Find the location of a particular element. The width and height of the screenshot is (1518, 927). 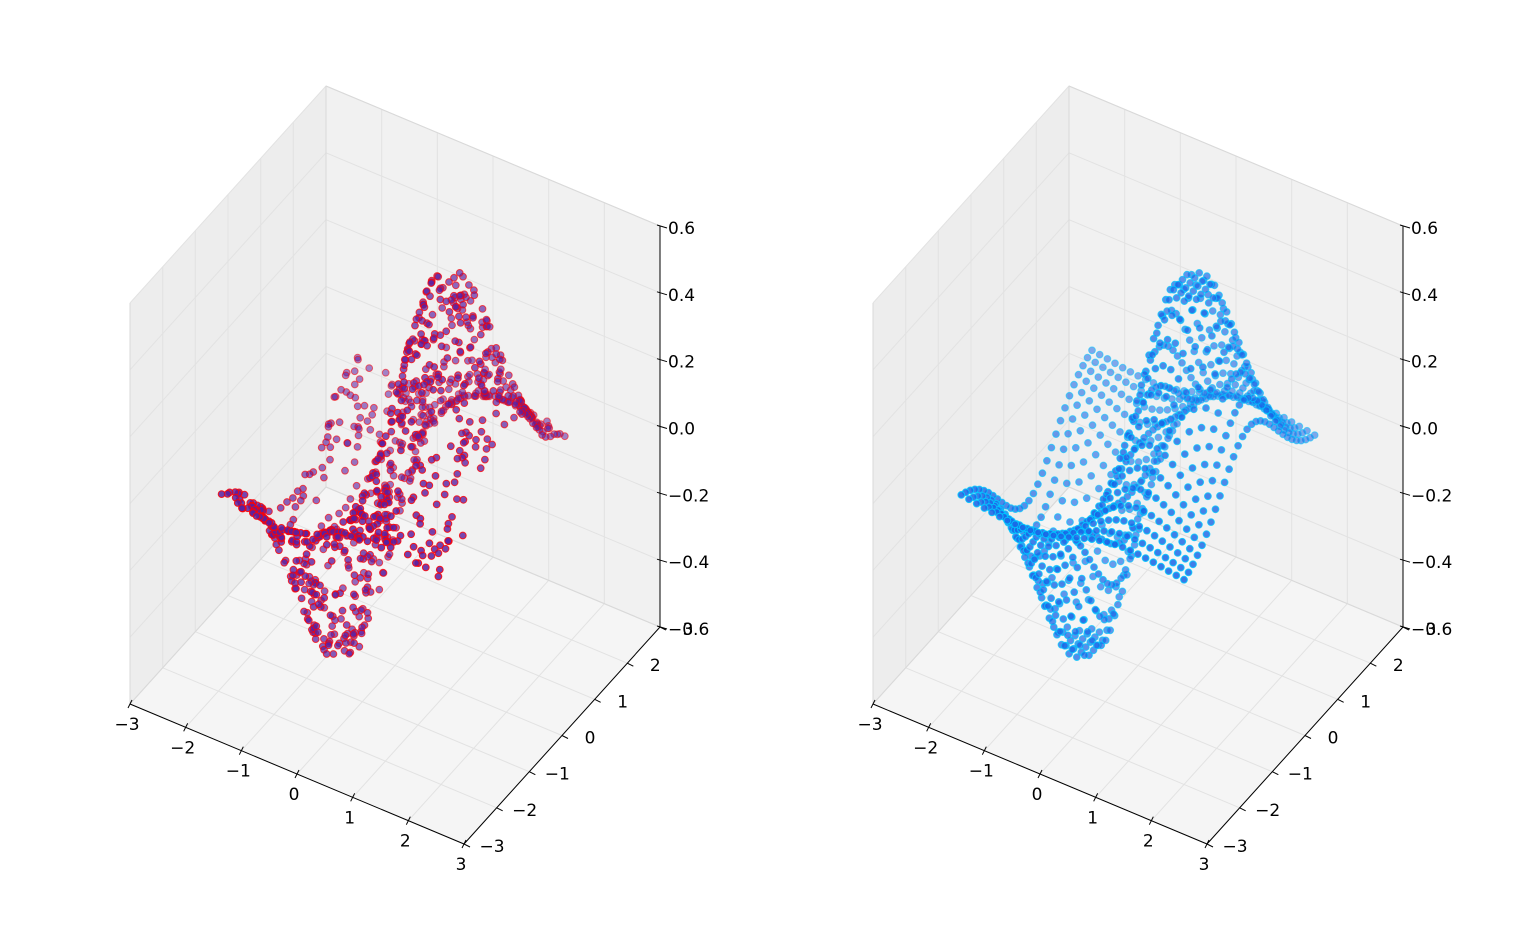

x-tick-label: −2 is located at coordinates (925, 748).